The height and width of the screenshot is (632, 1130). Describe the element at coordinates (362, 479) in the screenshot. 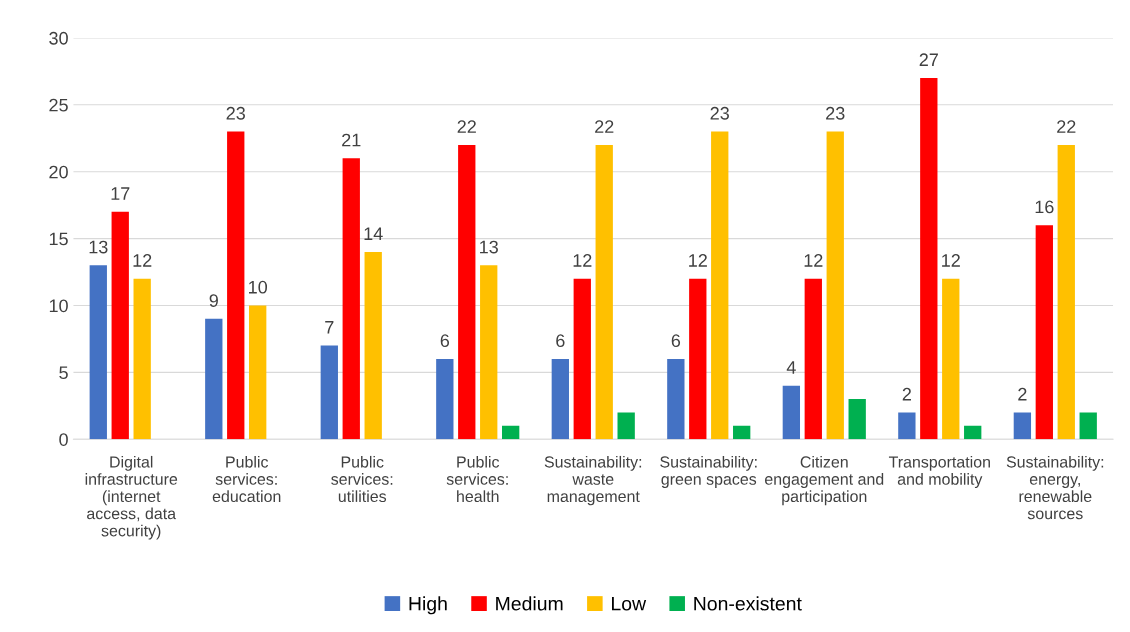

I see `x-tick-label: Public services: utilities` at that location.